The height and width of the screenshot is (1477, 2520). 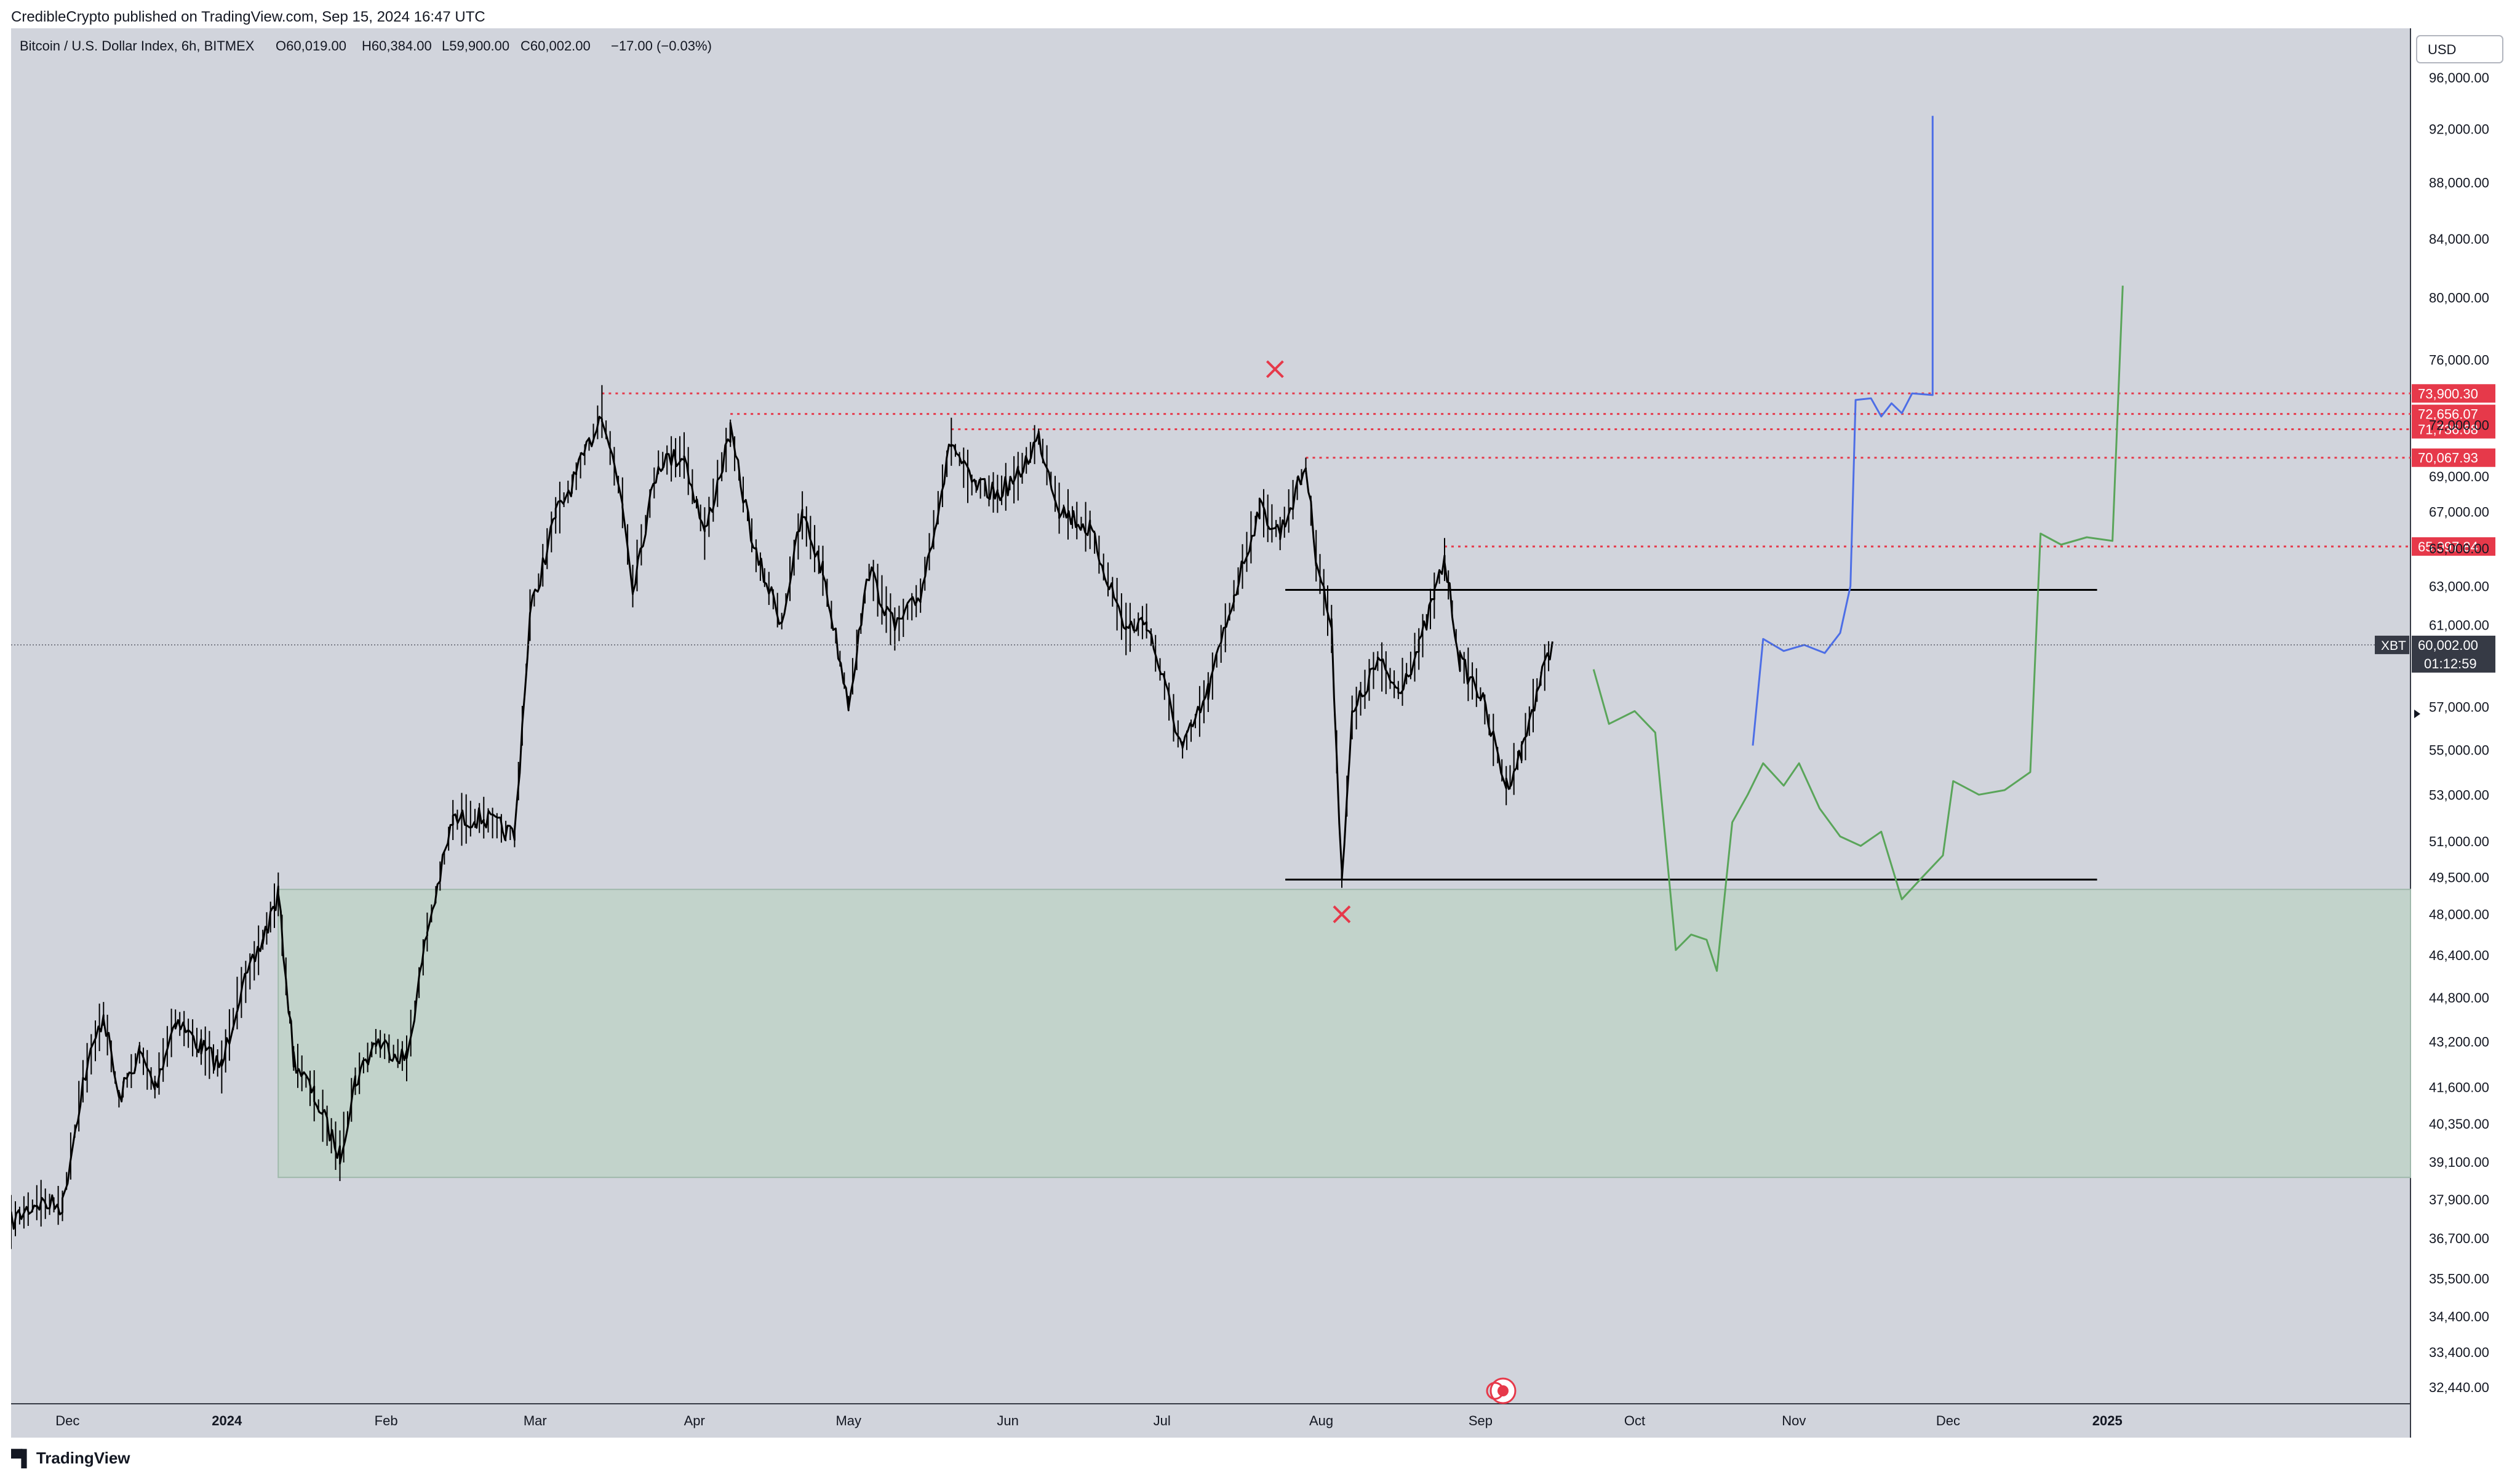 I want to click on time-axis-background, so click(x=1210, y=1421).